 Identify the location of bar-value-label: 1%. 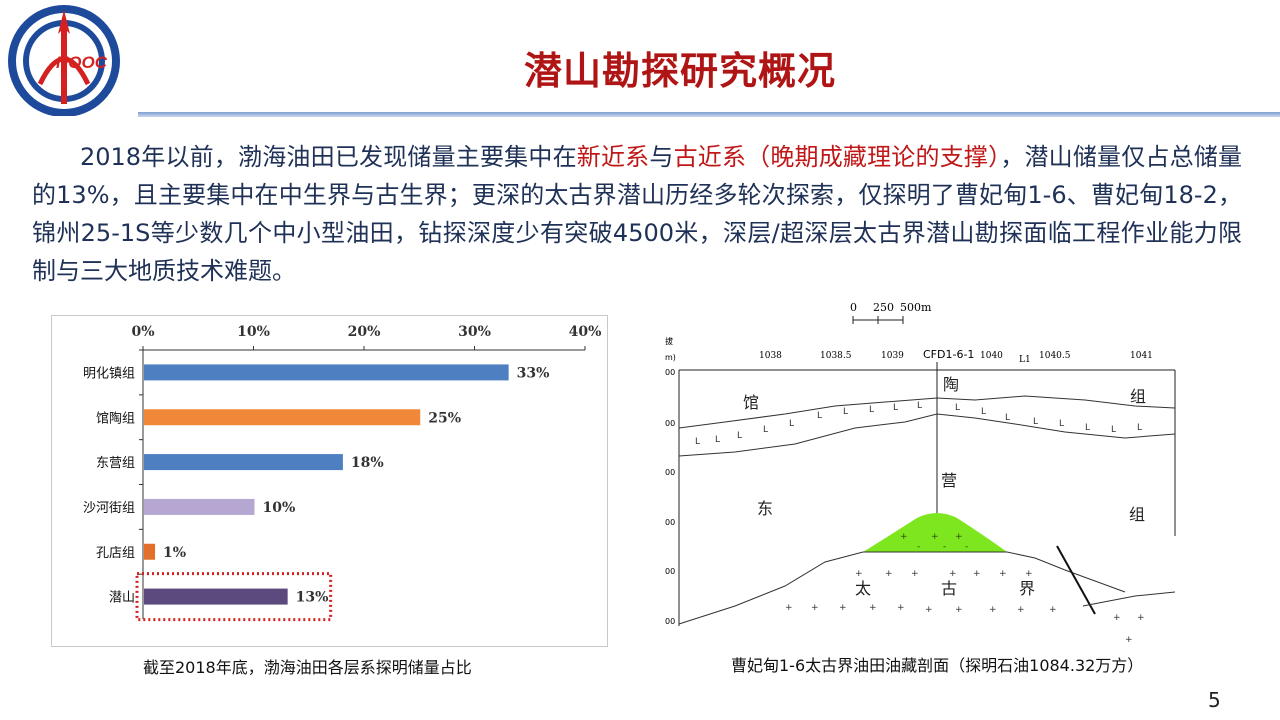
(174, 553).